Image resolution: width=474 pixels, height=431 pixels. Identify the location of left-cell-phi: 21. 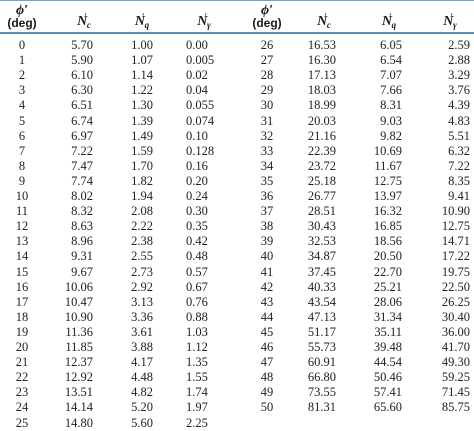
(22, 362).